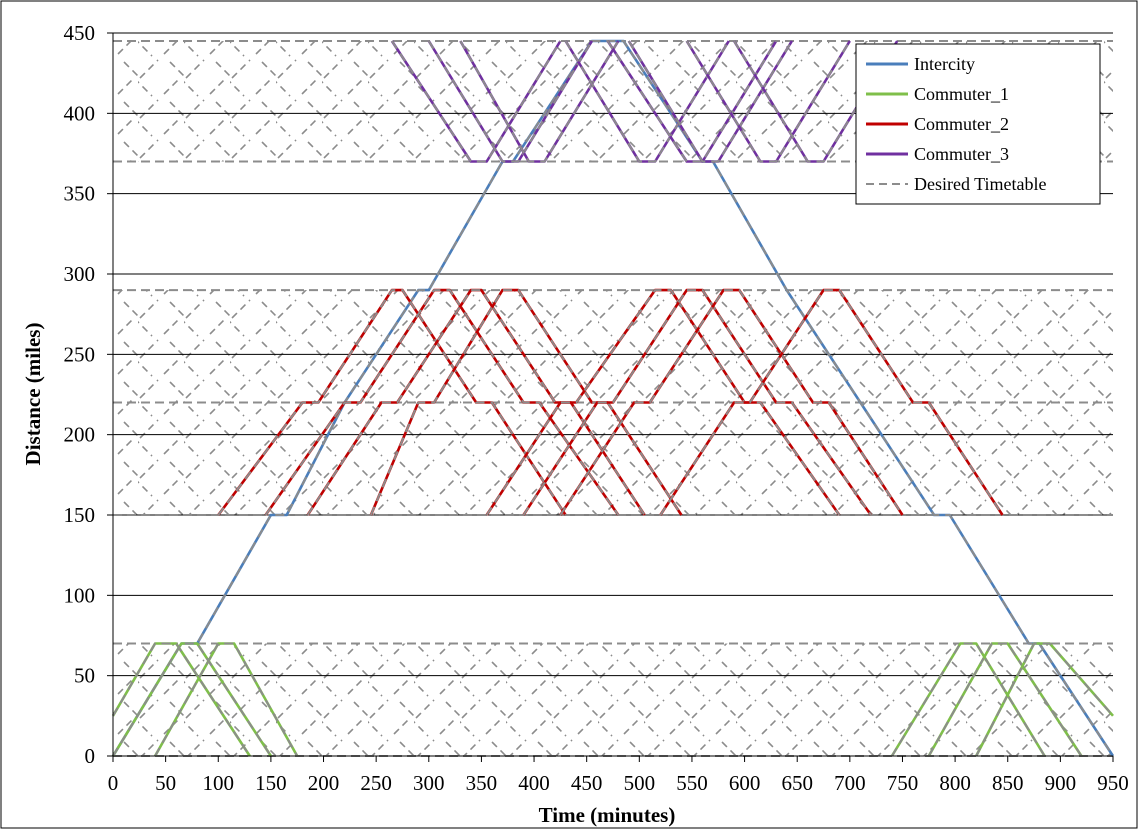 This screenshot has height=834, width=1138. What do you see at coordinates (961, 94) in the screenshot?
I see `legend-label-1: Commuter_1` at bounding box center [961, 94].